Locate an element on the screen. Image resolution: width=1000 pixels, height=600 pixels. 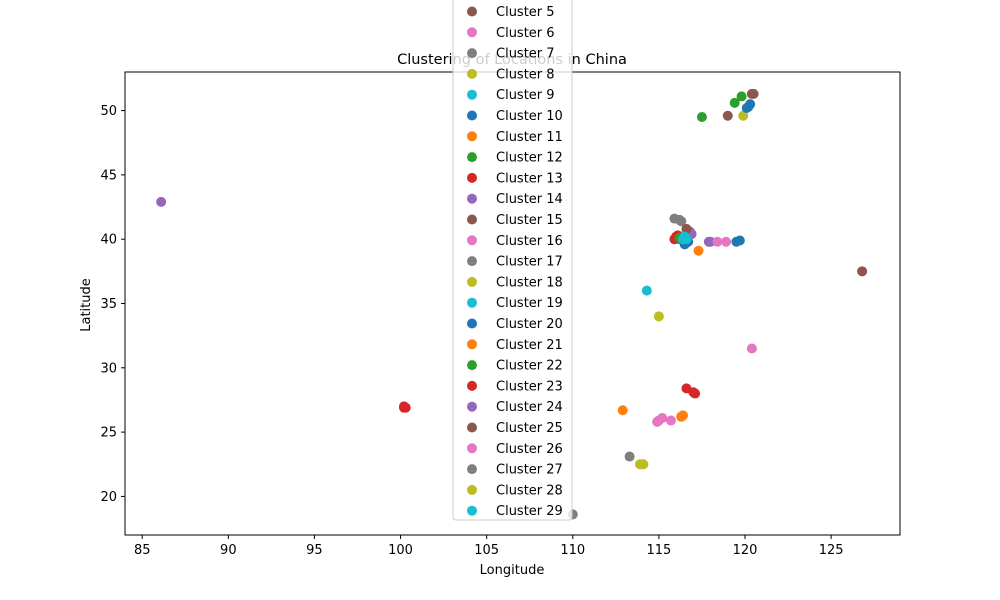
x-tick-label: 90 is located at coordinates (228, 550).